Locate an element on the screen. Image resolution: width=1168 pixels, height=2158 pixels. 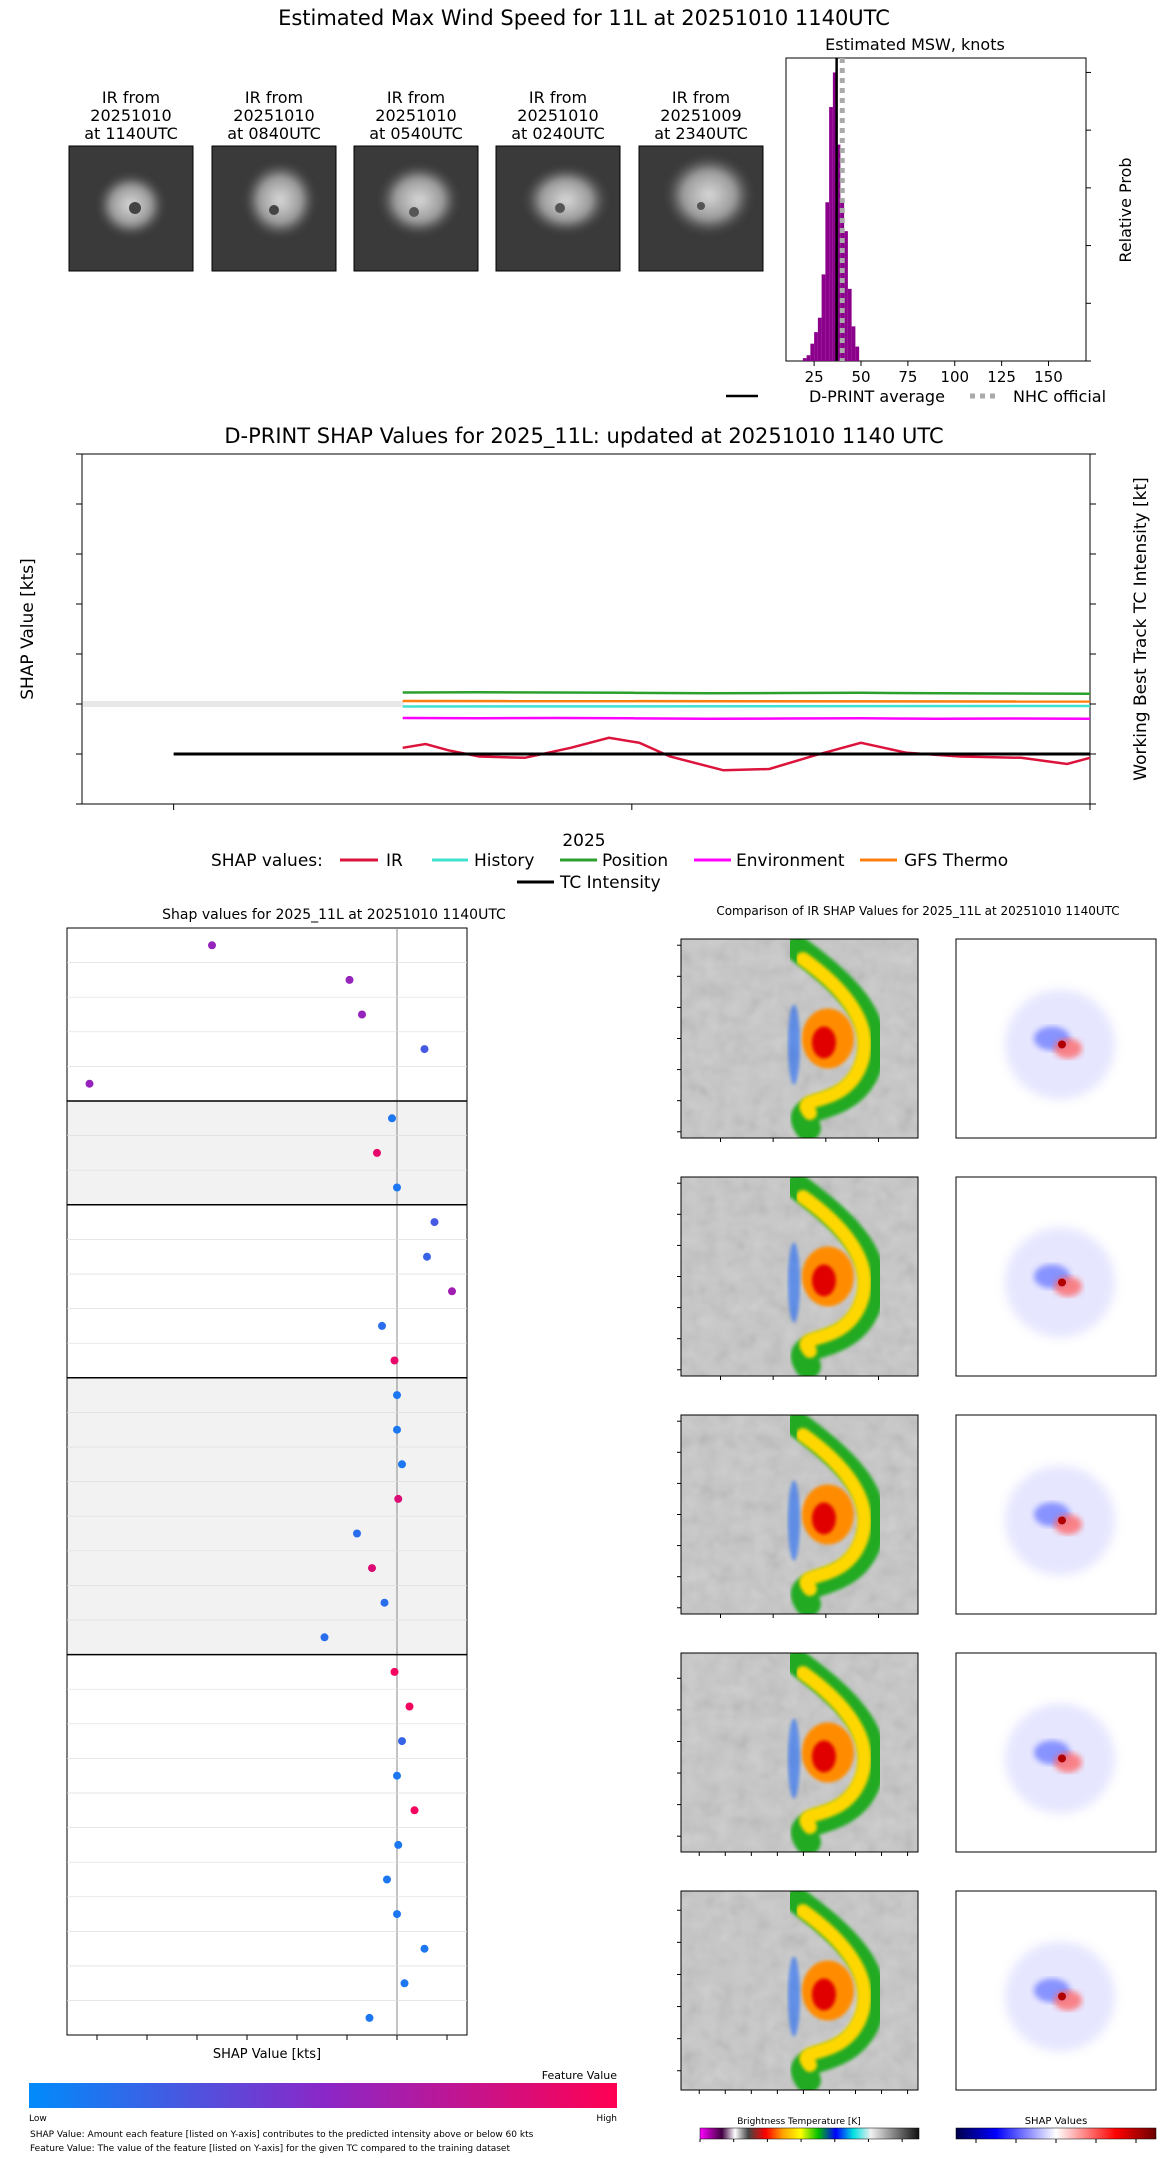
feat-colorbar-title: Feature Value is located at coordinates (580, 2075).